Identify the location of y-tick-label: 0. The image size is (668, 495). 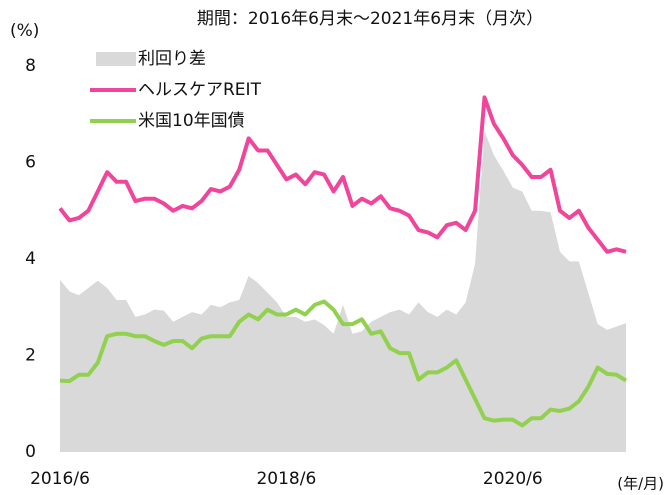
(30, 452).